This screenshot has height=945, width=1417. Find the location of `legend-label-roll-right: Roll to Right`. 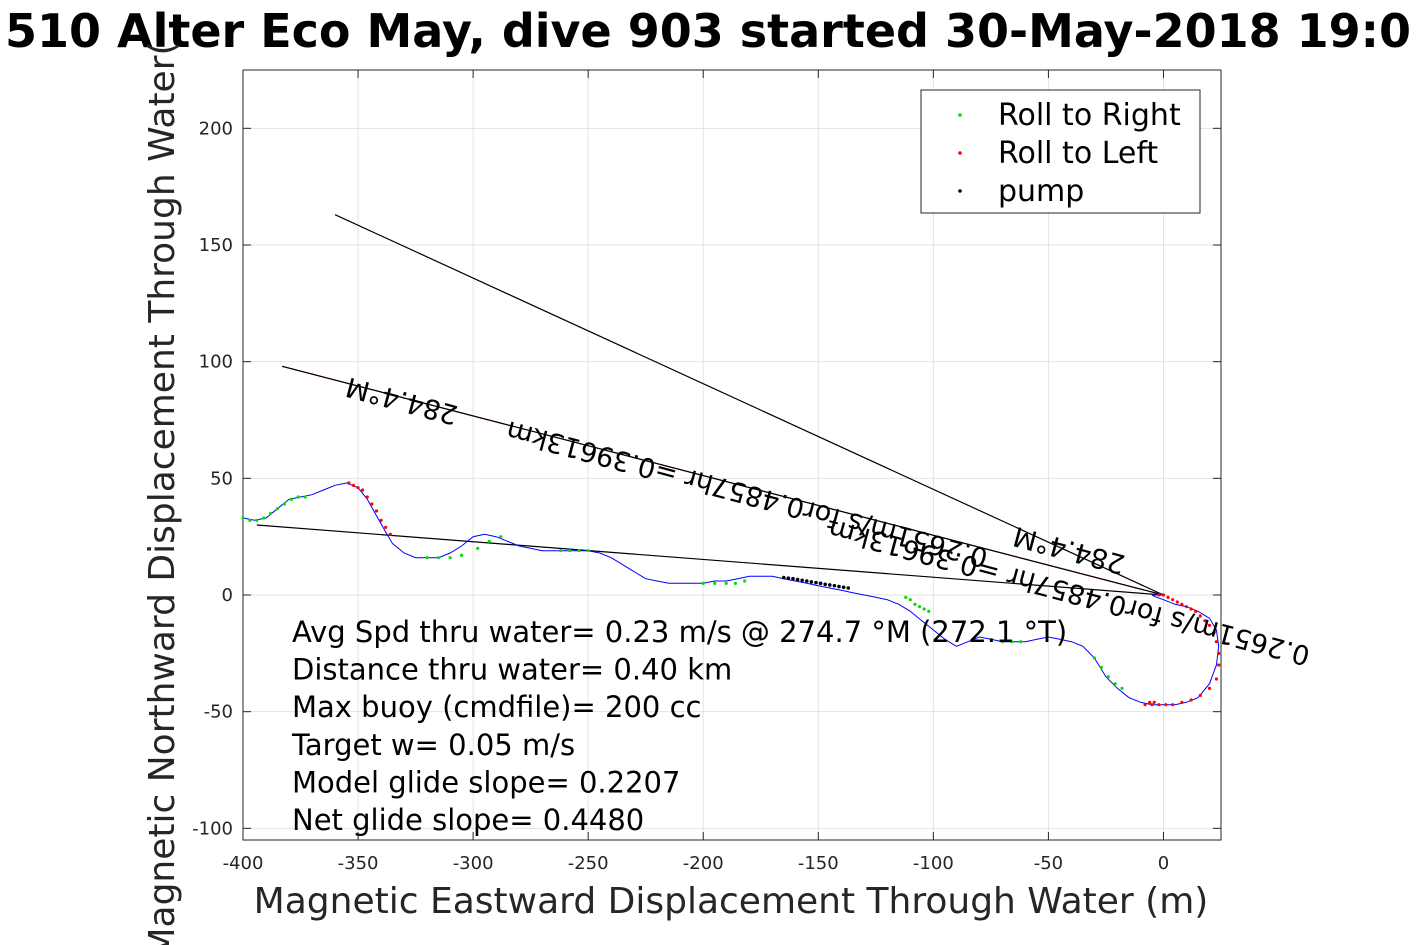

legend-label-roll-right: Roll to Right is located at coordinates (1089, 115).